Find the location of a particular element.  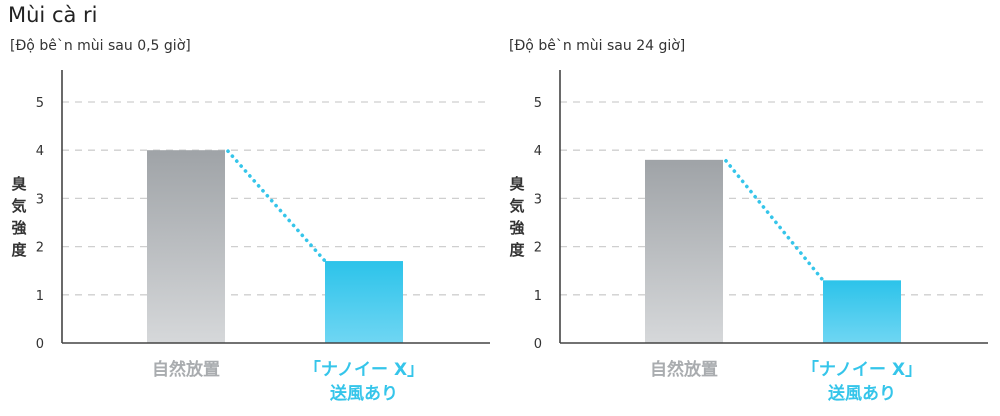

page-title: Mùi cà ri is located at coordinates (53, 15).